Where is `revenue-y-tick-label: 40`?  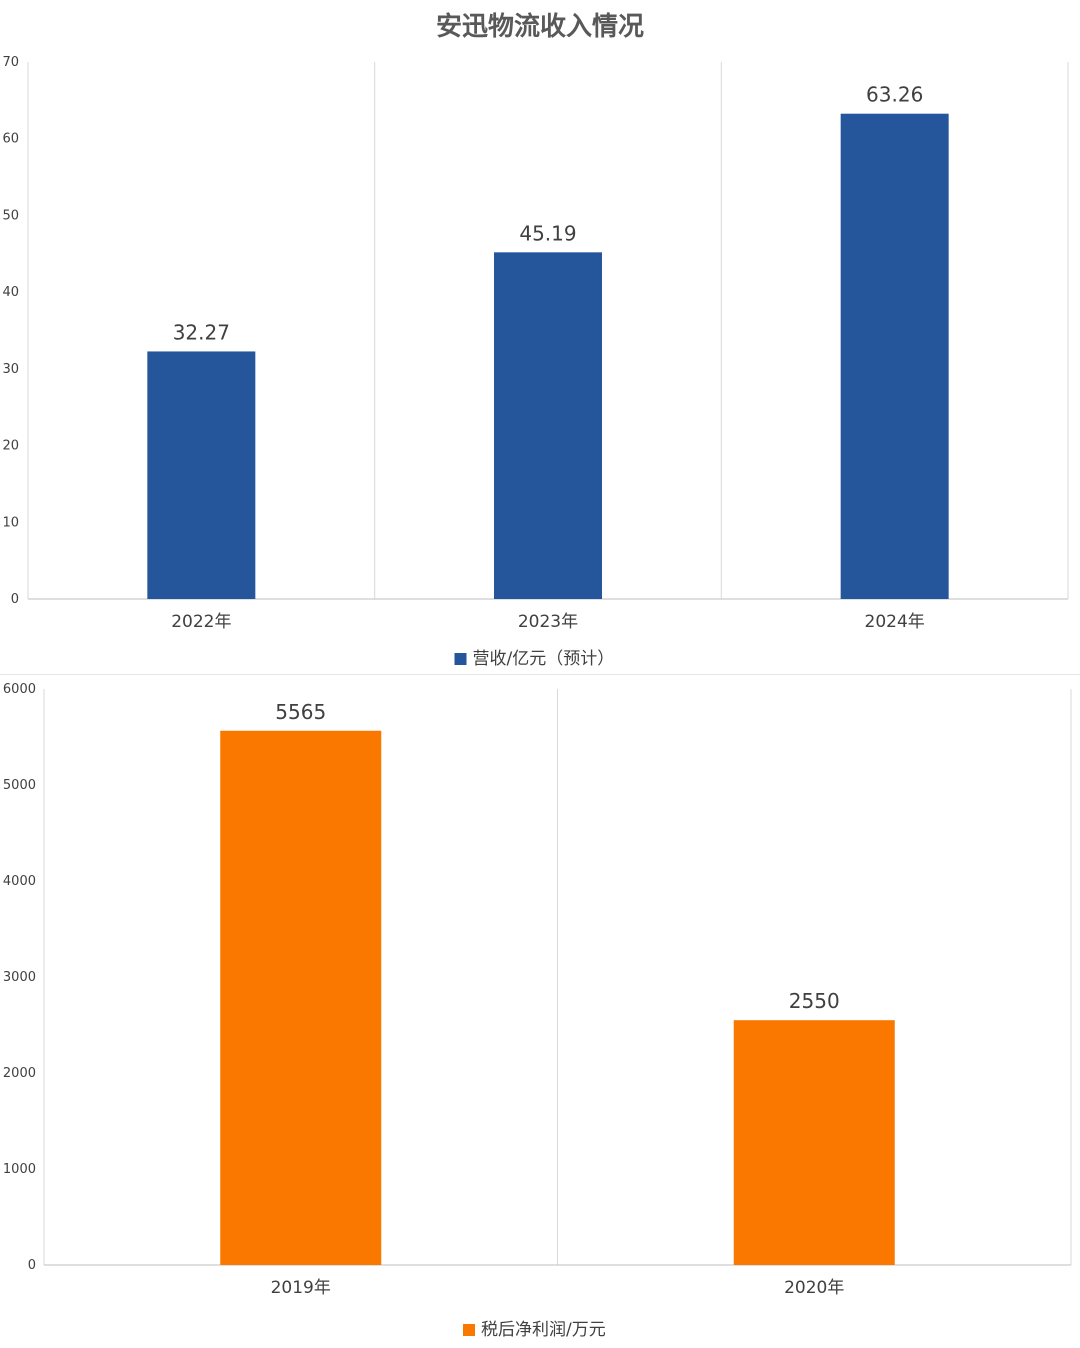
revenue-y-tick-label: 40 is located at coordinates (10, 292).